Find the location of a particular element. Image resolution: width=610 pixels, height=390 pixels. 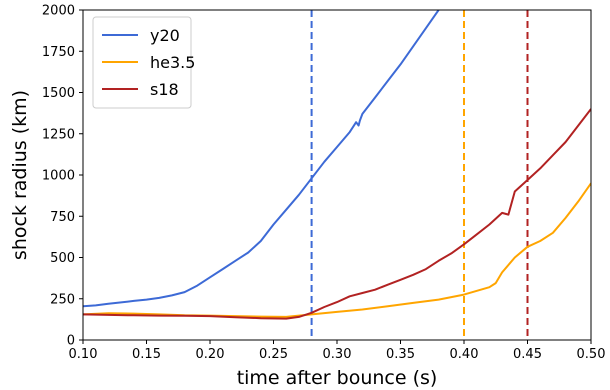

y-tick-label: 1500 is located at coordinates (58, 93).